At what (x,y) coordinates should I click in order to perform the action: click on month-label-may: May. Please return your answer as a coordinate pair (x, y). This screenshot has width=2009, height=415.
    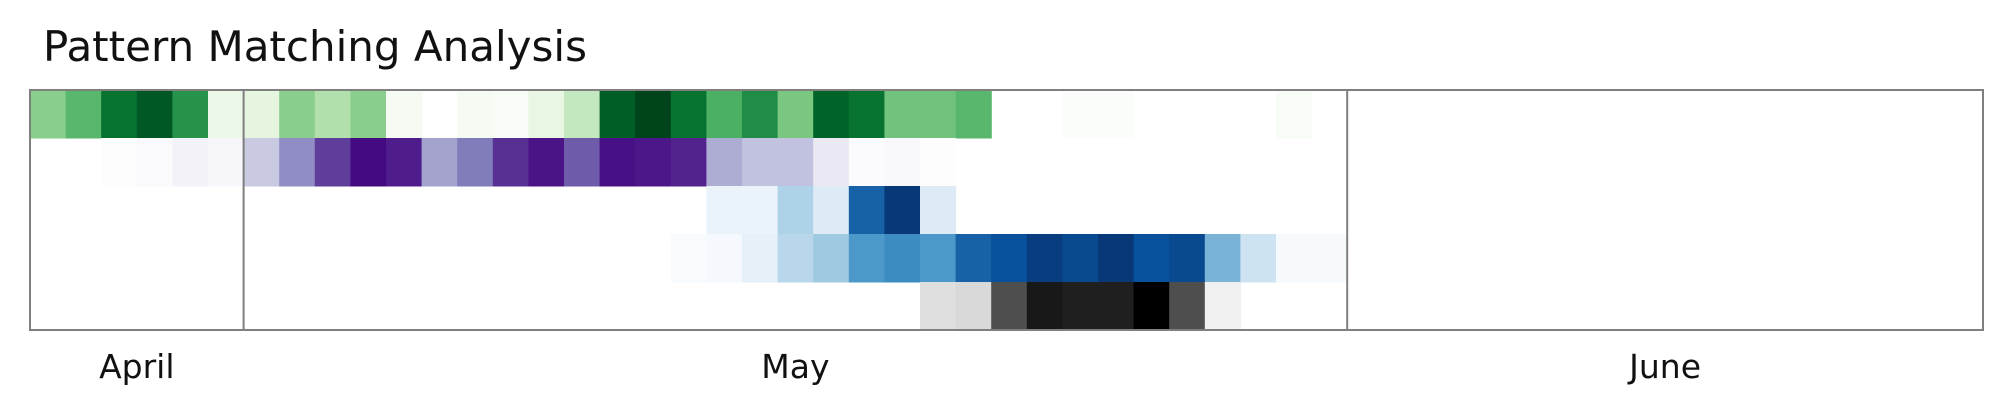
    Looking at the image, I should click on (795, 366).